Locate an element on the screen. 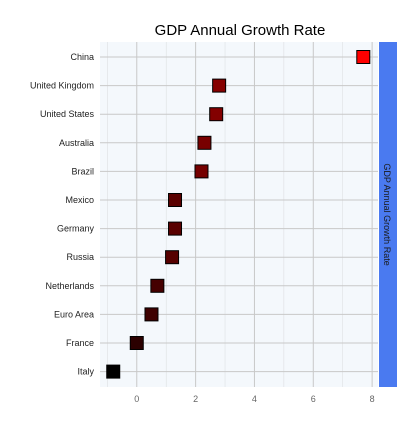  chart-title: GDP Annual Growth Rate is located at coordinates (240, 30).